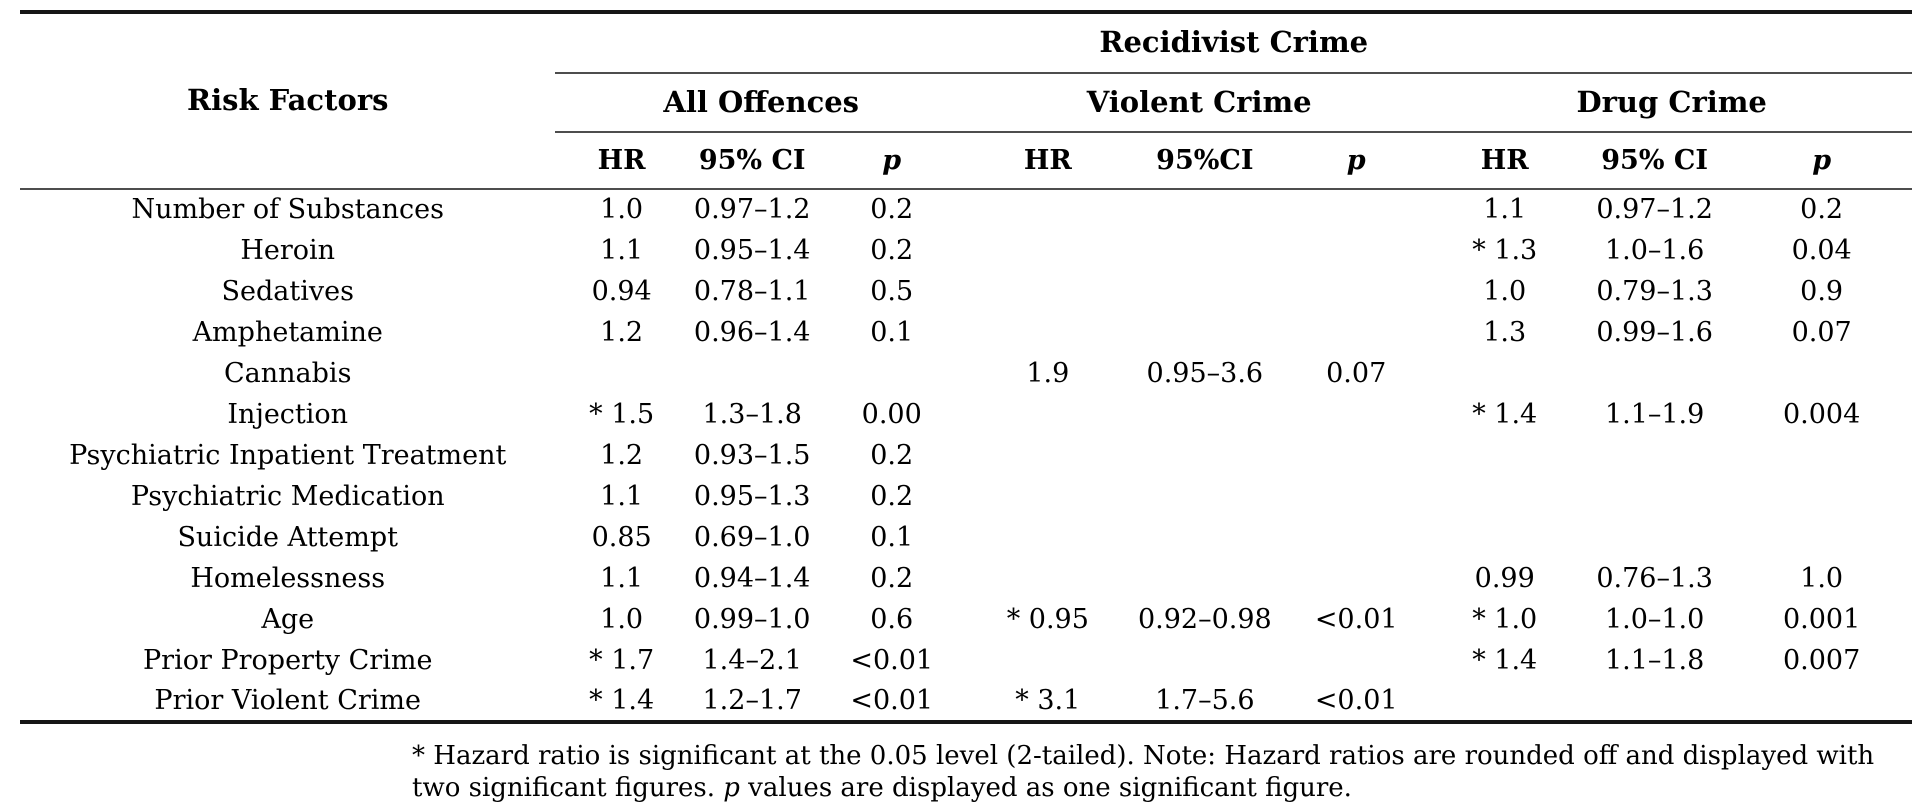 This screenshot has height=809, width=1932. Describe the element at coordinates (752, 414) in the screenshot. I see `value-cell: 1.3–1.8` at that location.